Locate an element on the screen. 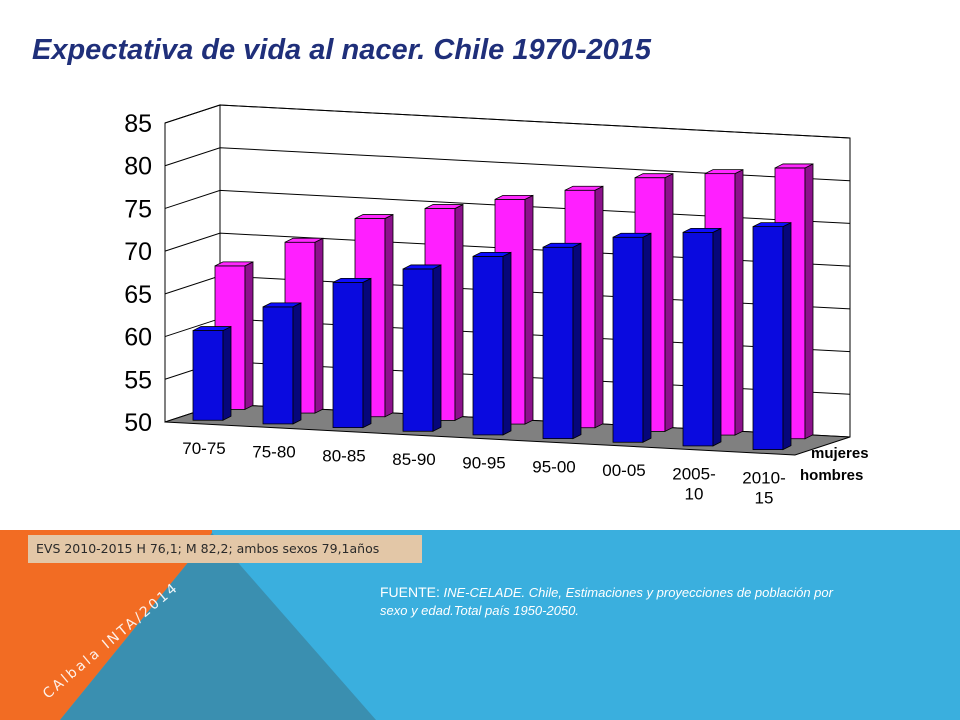 Image resolution: width=960 pixels, height=720 pixels. band-orange is located at coordinates (106, 625).